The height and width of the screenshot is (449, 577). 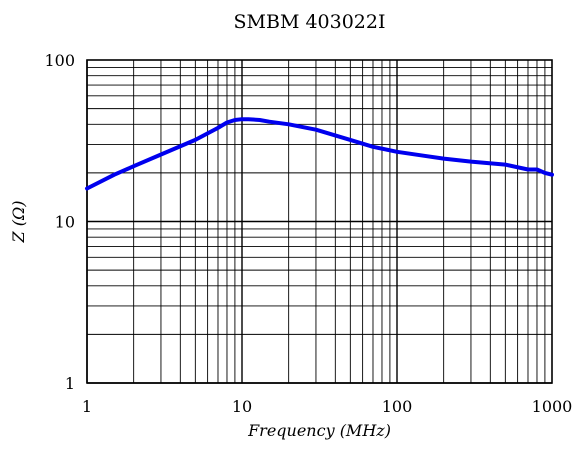 What do you see at coordinates (18, 222) in the screenshot?
I see `y-axis-label: Z (Ω)` at bounding box center [18, 222].